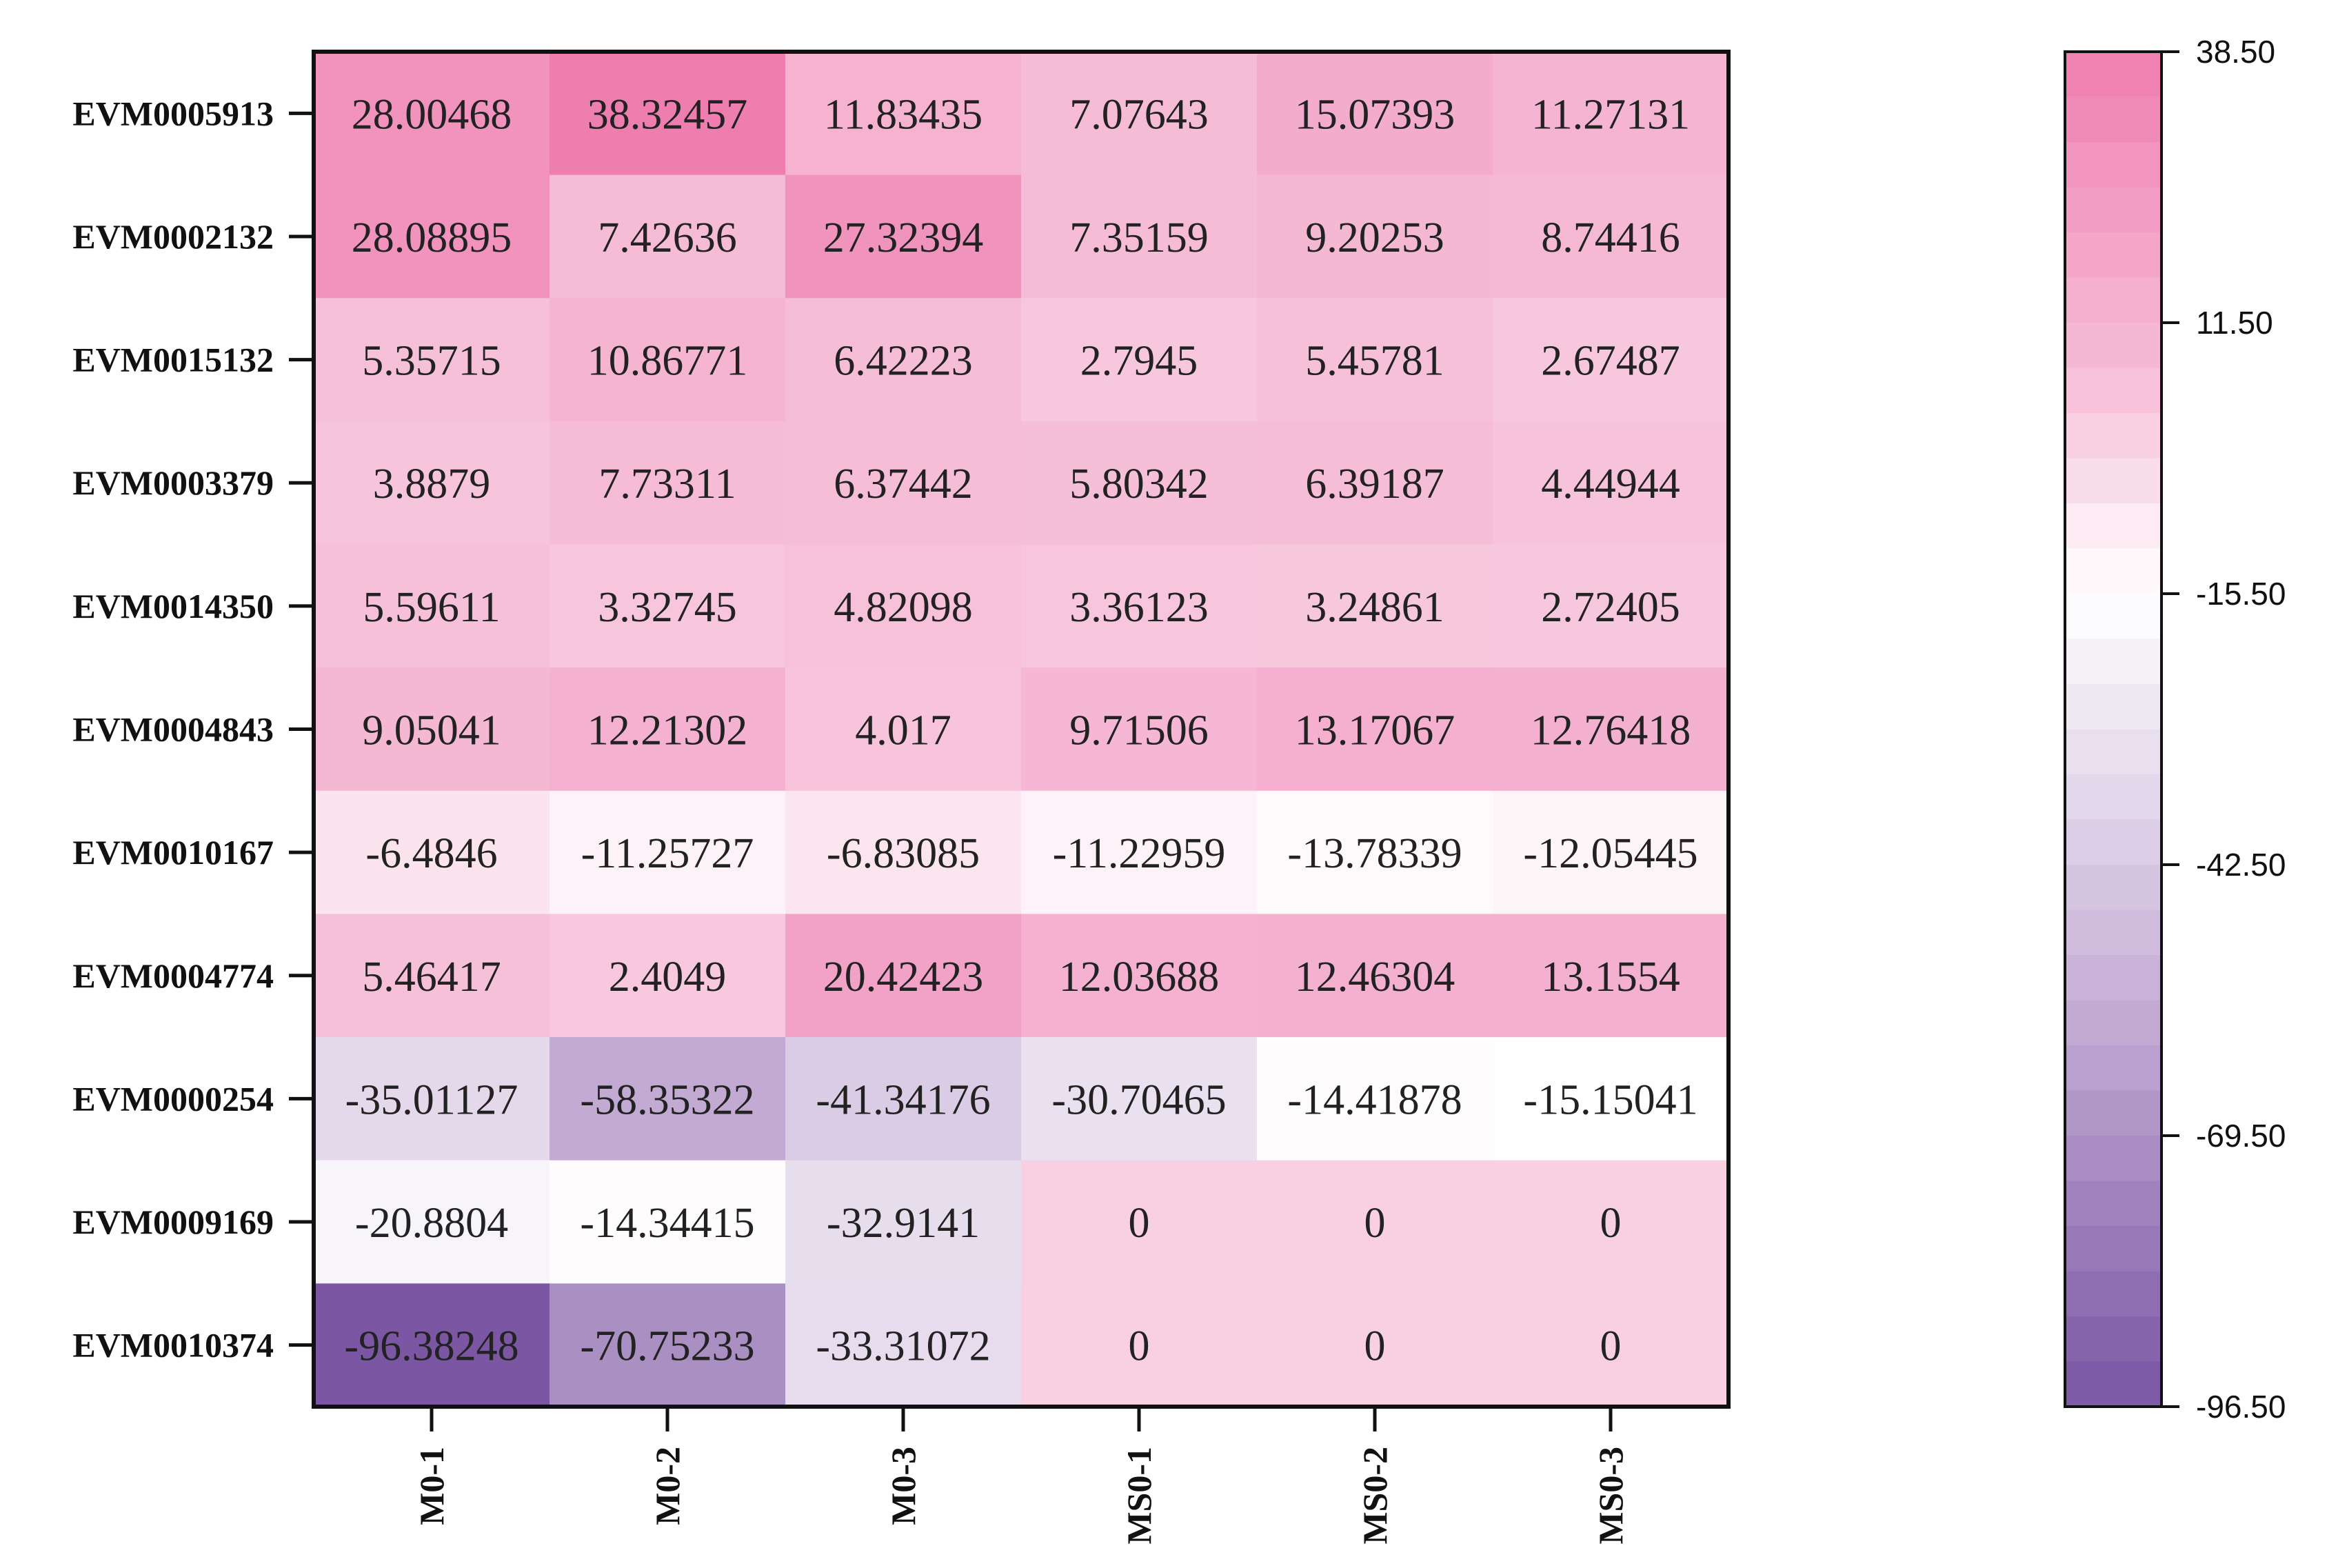 The width and height of the screenshot is (2338, 1568). Describe the element at coordinates (667, 1486) in the screenshot. I see `column-label: M0-2` at that location.